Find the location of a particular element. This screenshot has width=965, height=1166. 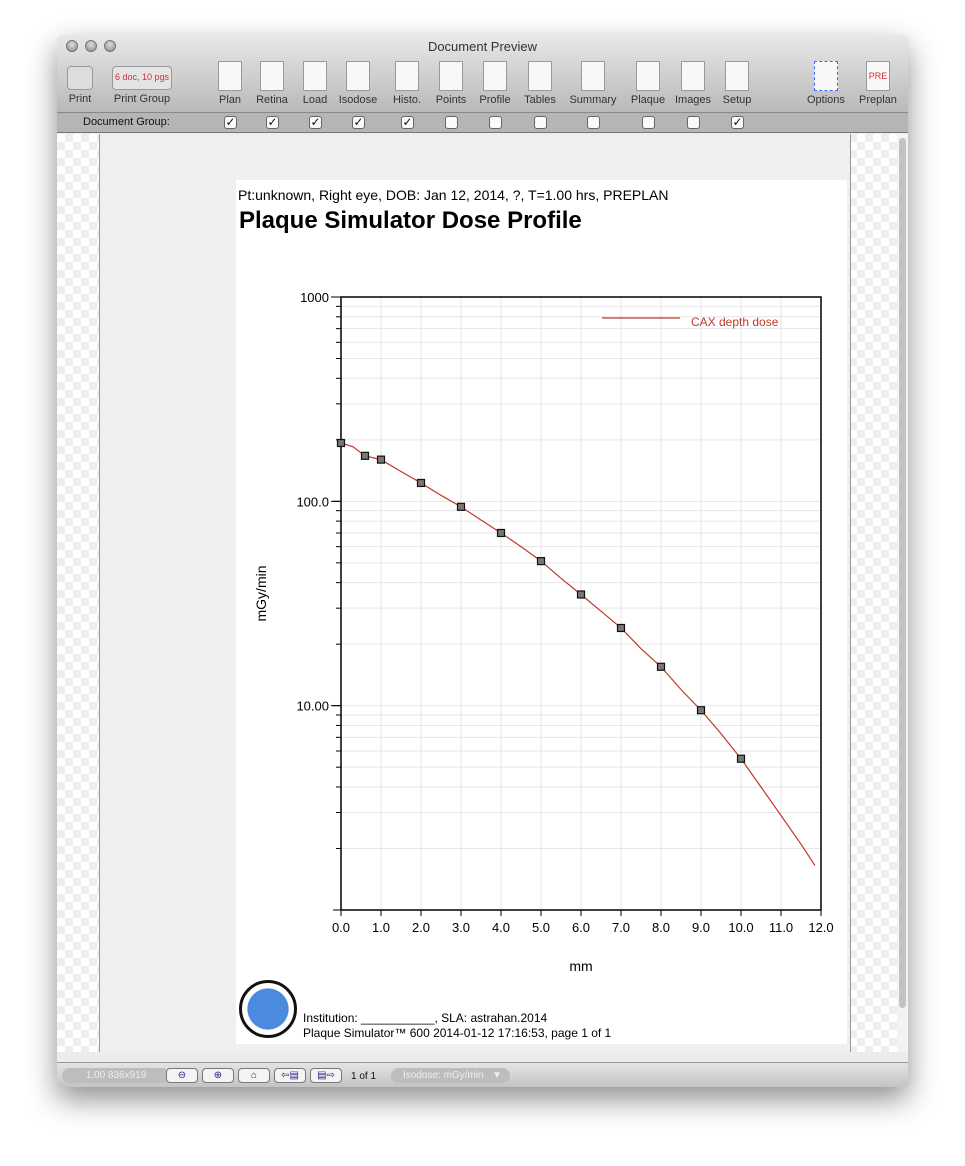

toolbar-tables-button: Tables is located at coordinates (540, 83).